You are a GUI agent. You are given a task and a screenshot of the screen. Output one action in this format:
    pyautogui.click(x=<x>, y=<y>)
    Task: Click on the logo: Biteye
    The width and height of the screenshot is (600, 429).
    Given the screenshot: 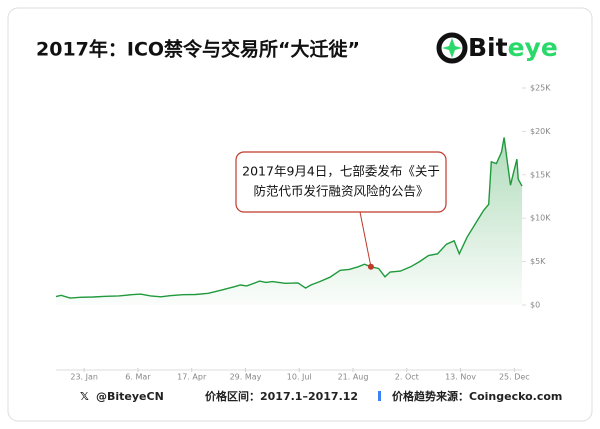 What is the action you would take?
    pyautogui.click(x=497, y=48)
    